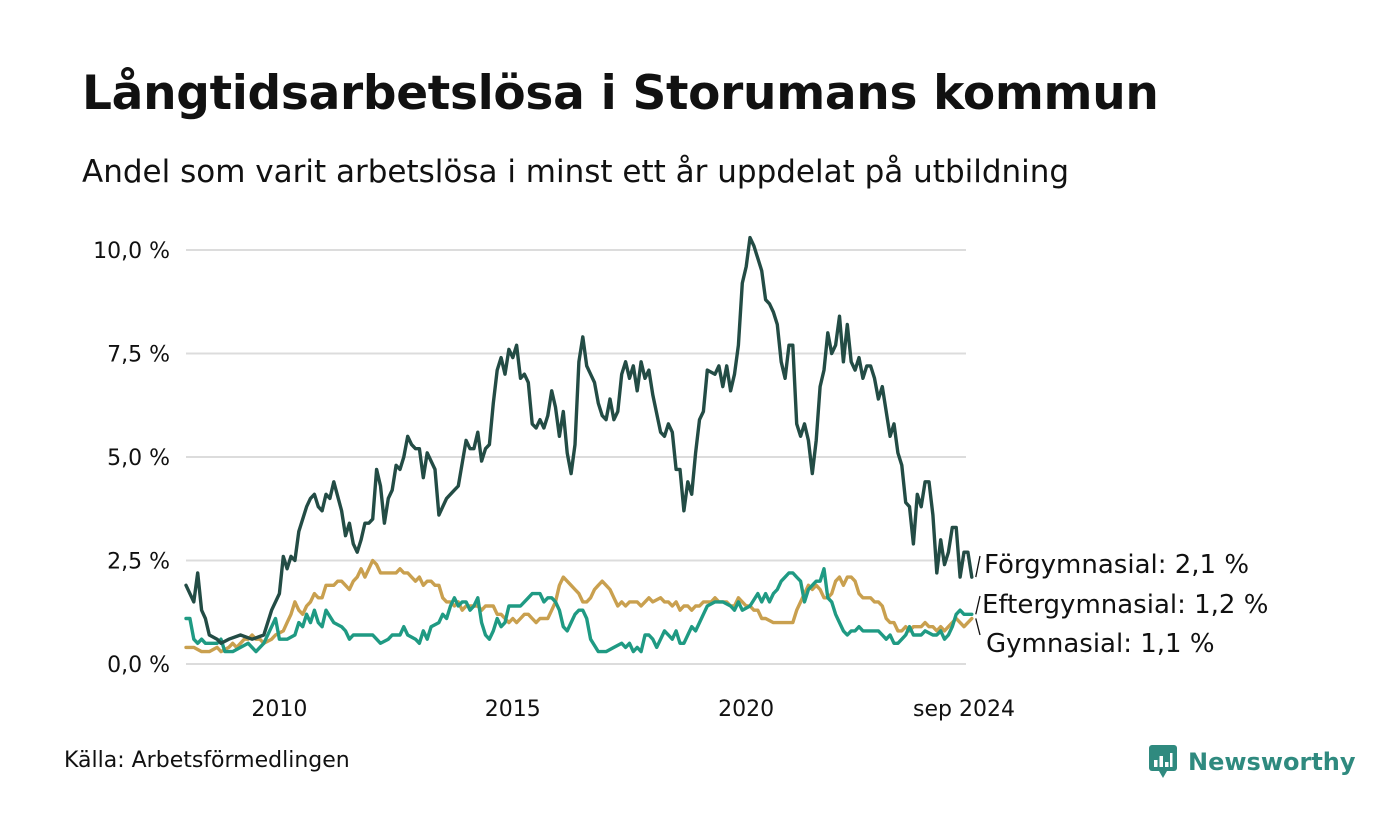 This screenshot has width=1400, height=840. Describe the element at coordinates (279, 709) in the screenshot. I see `x-tick-label: 2010` at that location.